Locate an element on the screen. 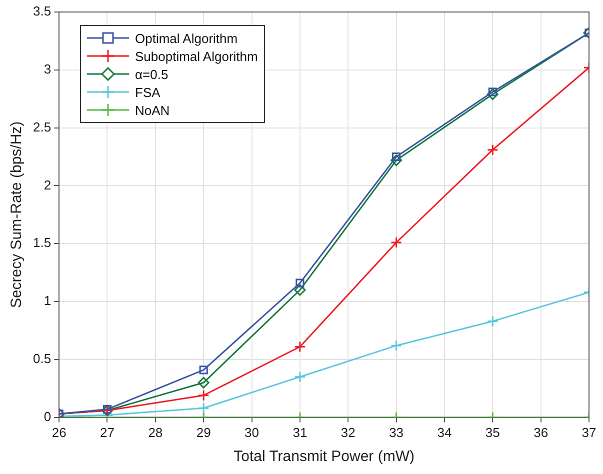 The image size is (603, 474). legend-label: Suboptimal Algorithm is located at coordinates (196, 56).